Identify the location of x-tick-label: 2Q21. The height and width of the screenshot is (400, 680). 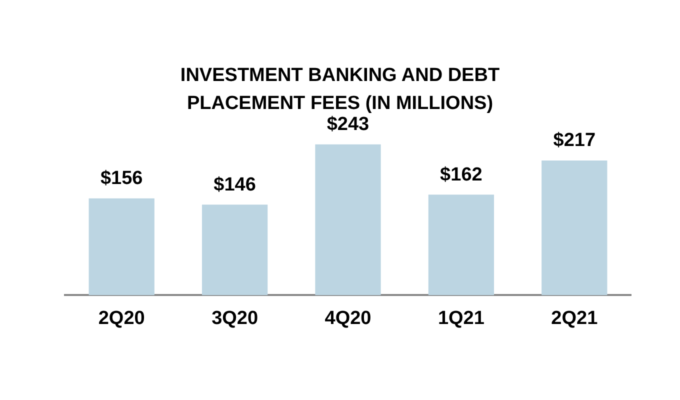
(574, 318).